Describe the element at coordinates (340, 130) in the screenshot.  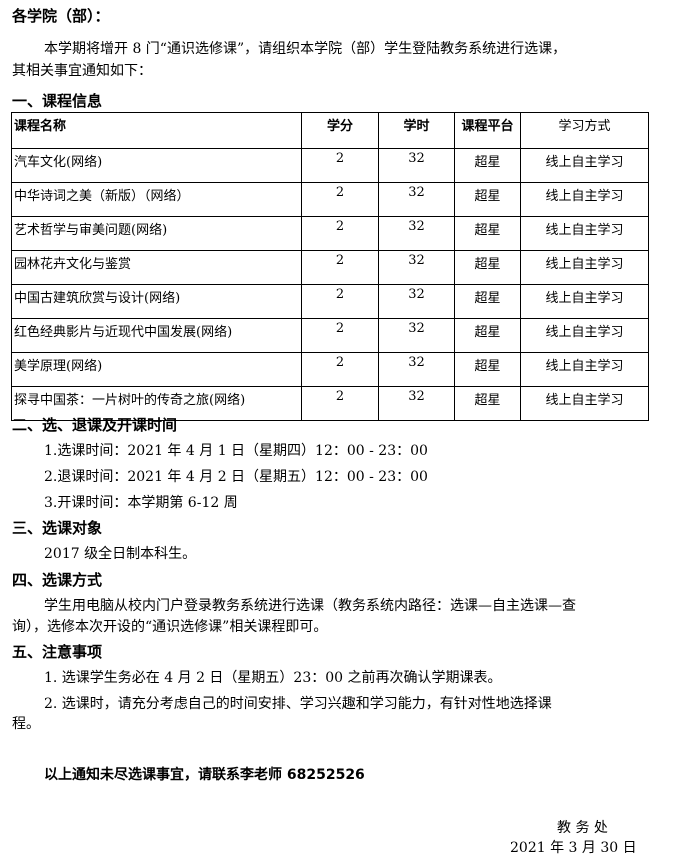
I see `header-credits: 学分` at that location.